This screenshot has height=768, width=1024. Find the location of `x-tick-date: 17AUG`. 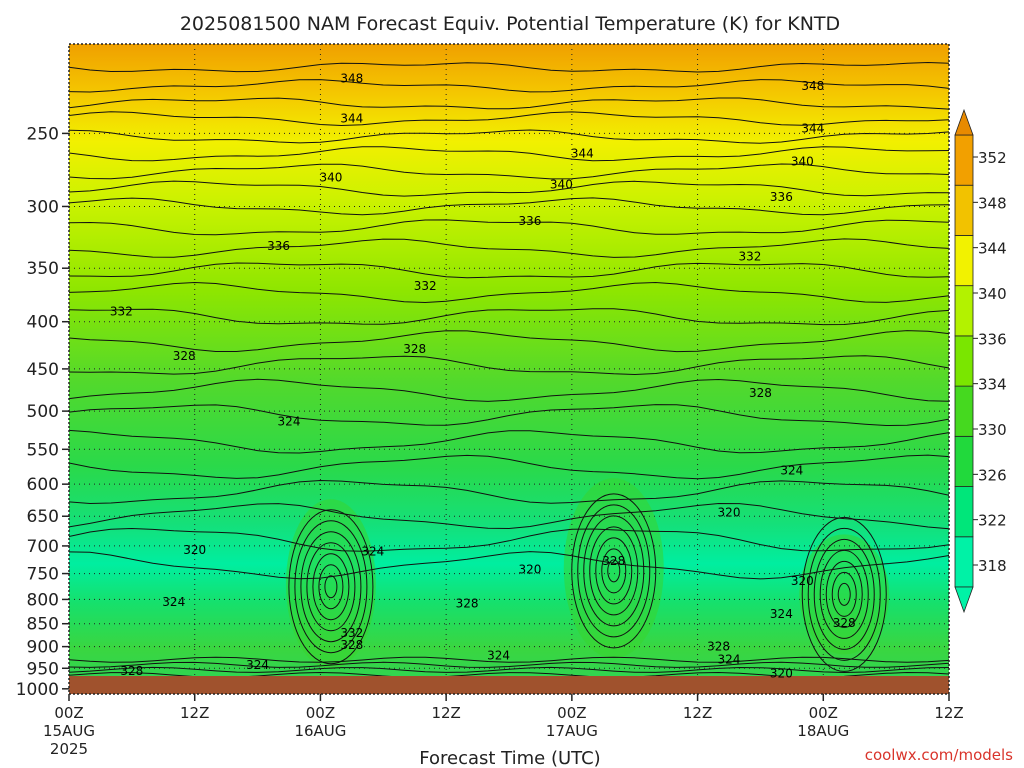

x-tick-date: 17AUG is located at coordinates (572, 731).